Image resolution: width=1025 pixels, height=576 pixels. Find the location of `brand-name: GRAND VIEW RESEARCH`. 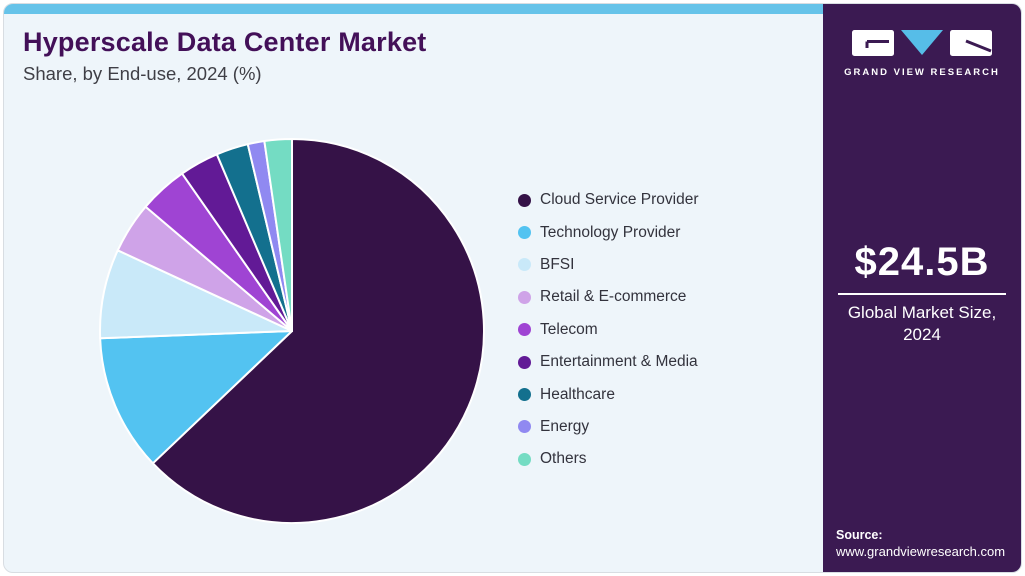

brand-name: GRAND VIEW RESEARCH is located at coordinates (922, 72).